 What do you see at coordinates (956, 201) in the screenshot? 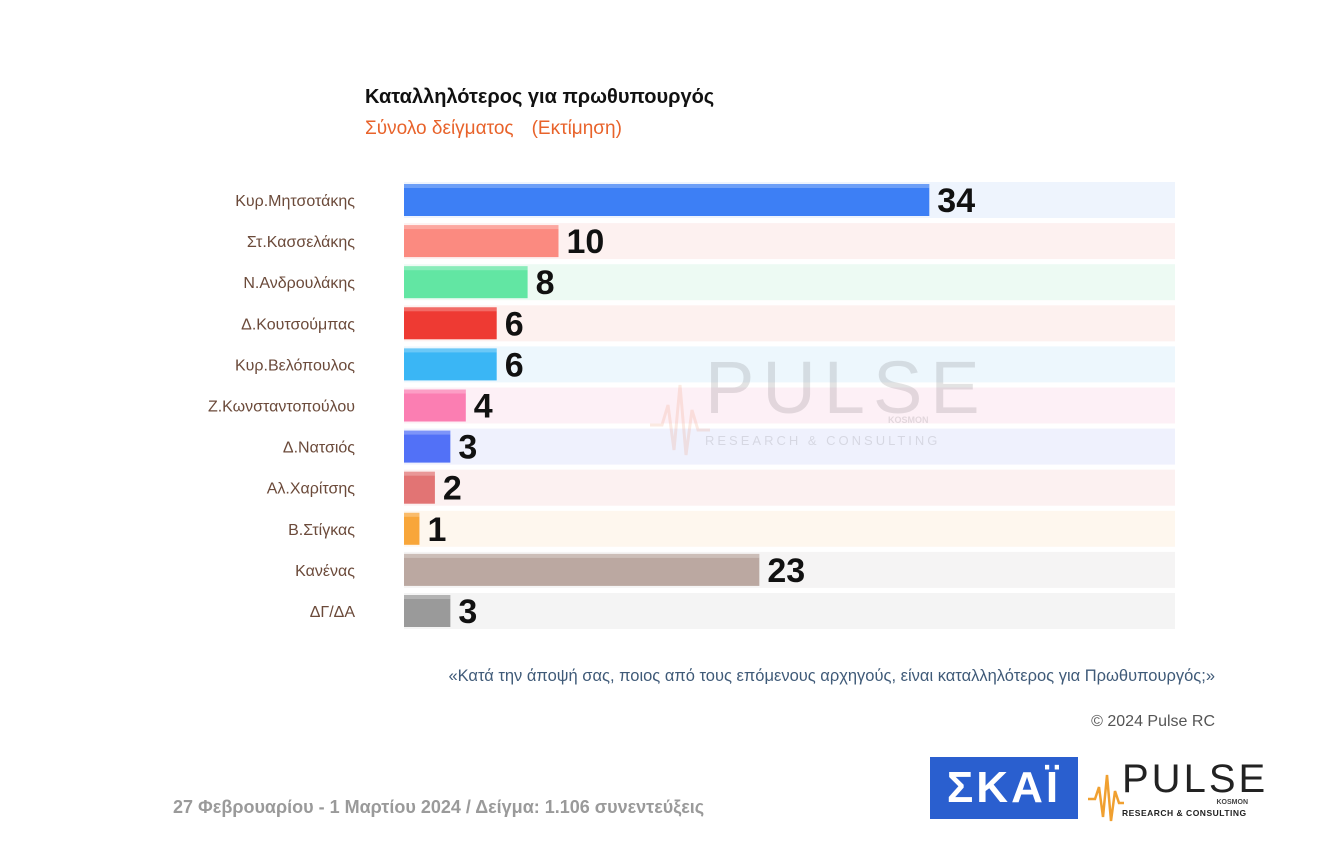
I see `value-label: 34` at bounding box center [956, 201].